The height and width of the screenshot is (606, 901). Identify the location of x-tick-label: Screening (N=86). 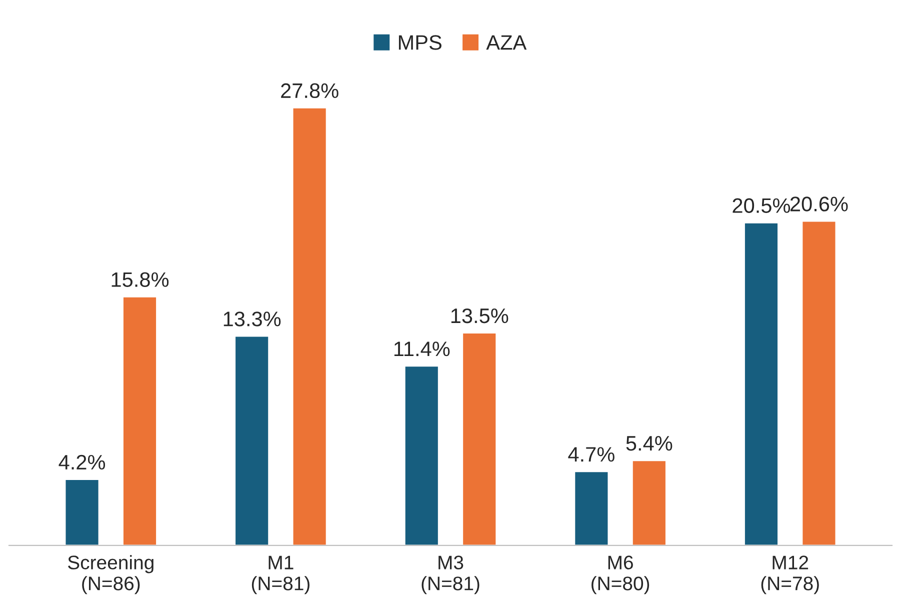
(111, 574).